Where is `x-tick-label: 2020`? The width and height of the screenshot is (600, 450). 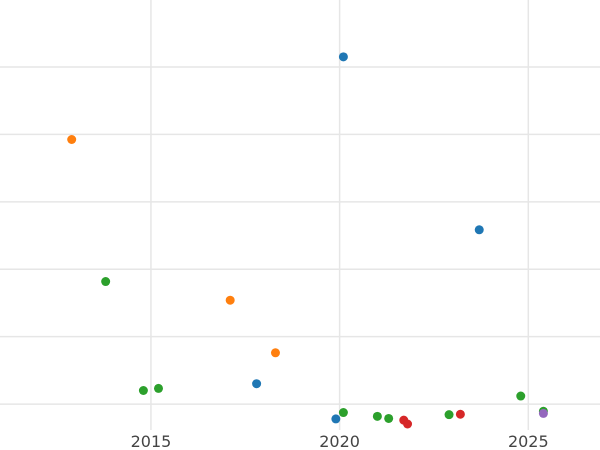
x-tick-label: 2020 is located at coordinates (339, 441).